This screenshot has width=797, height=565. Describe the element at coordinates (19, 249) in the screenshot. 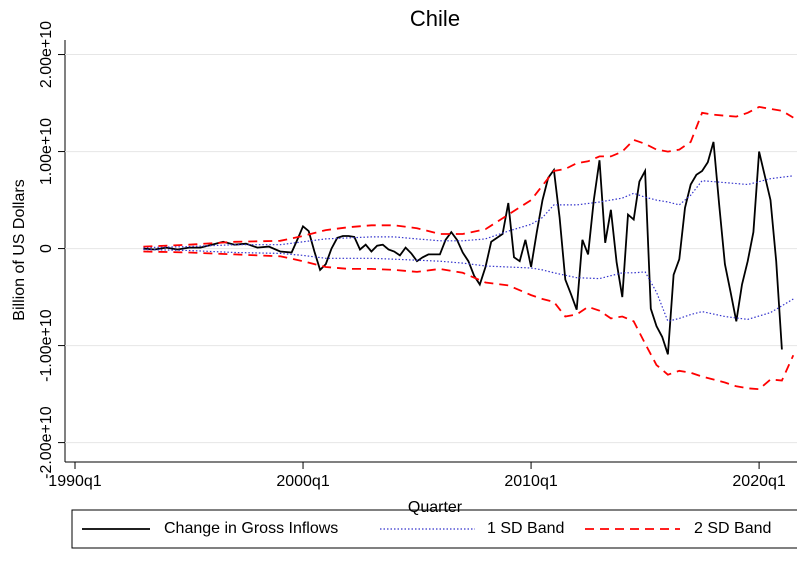

I see `y-axis-label: Billion of US Dollars` at that location.